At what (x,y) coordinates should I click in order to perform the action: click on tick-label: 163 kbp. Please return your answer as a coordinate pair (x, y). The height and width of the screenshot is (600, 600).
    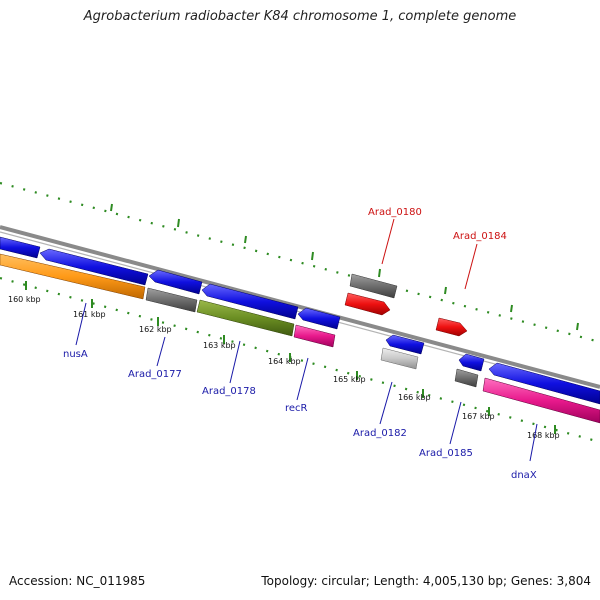
    Looking at the image, I should click on (219, 345).